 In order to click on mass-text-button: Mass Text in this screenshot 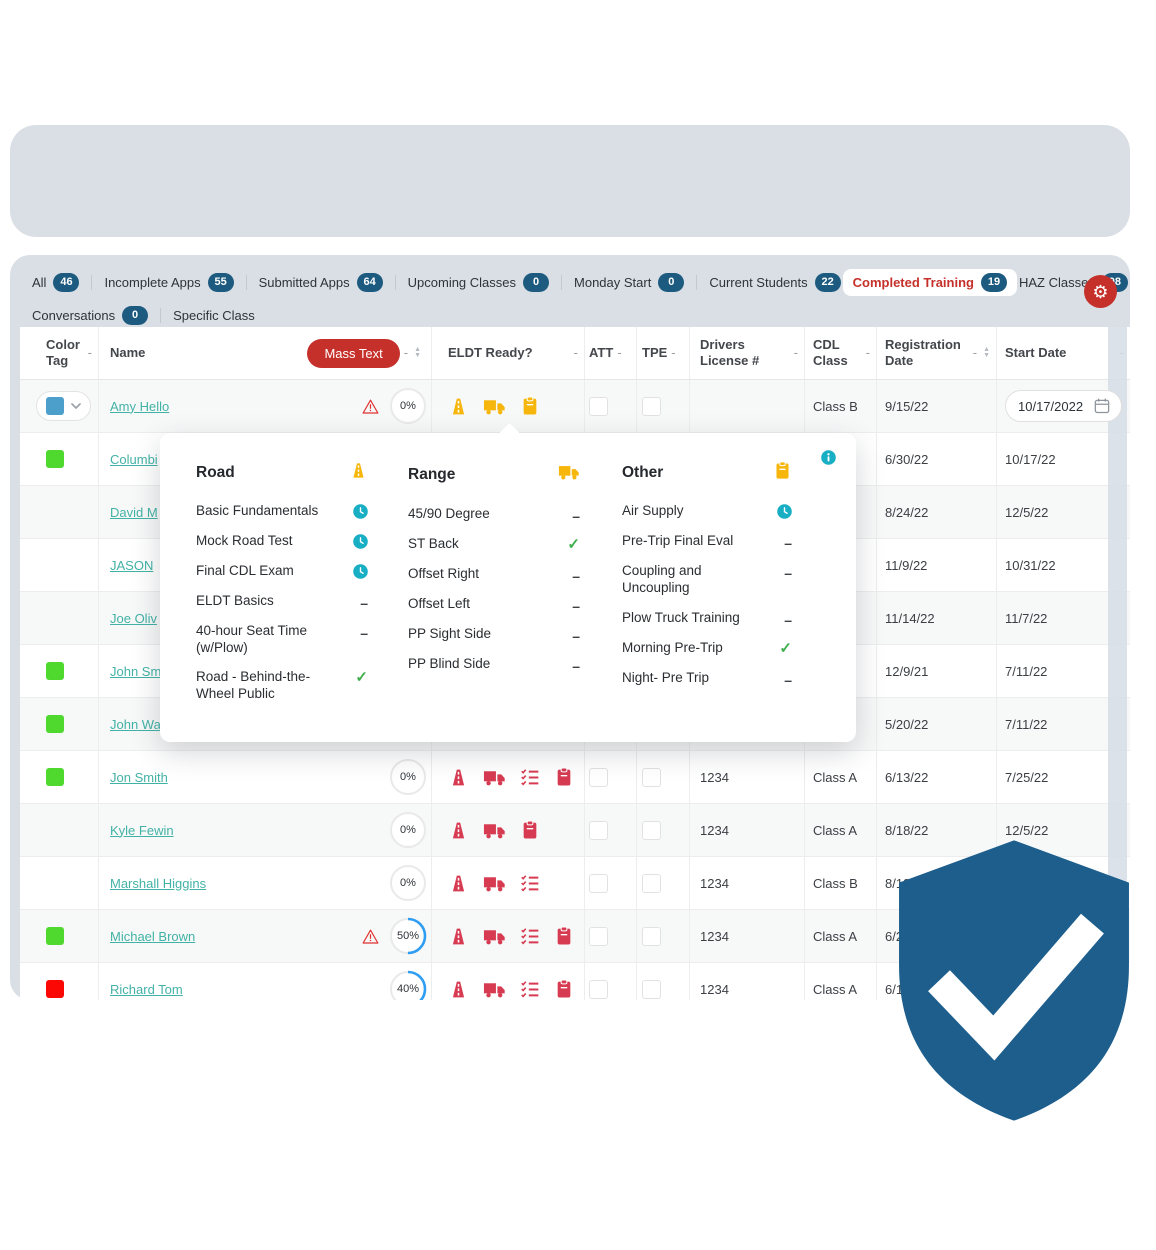, I will do `click(353, 353)`.